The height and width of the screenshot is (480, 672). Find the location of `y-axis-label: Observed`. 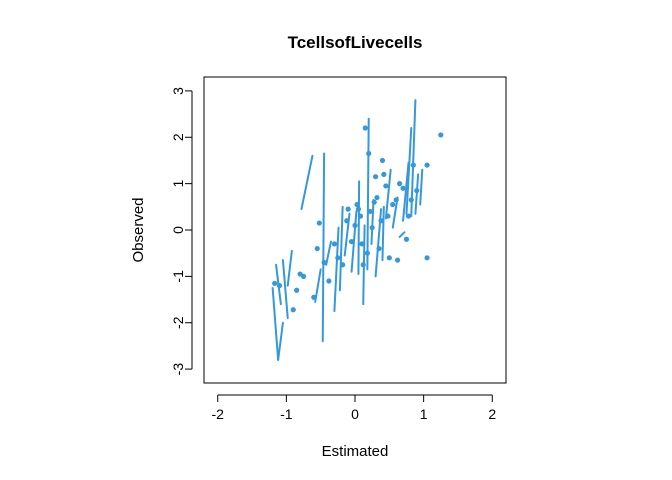

y-axis-label: Observed is located at coordinates (138, 229).